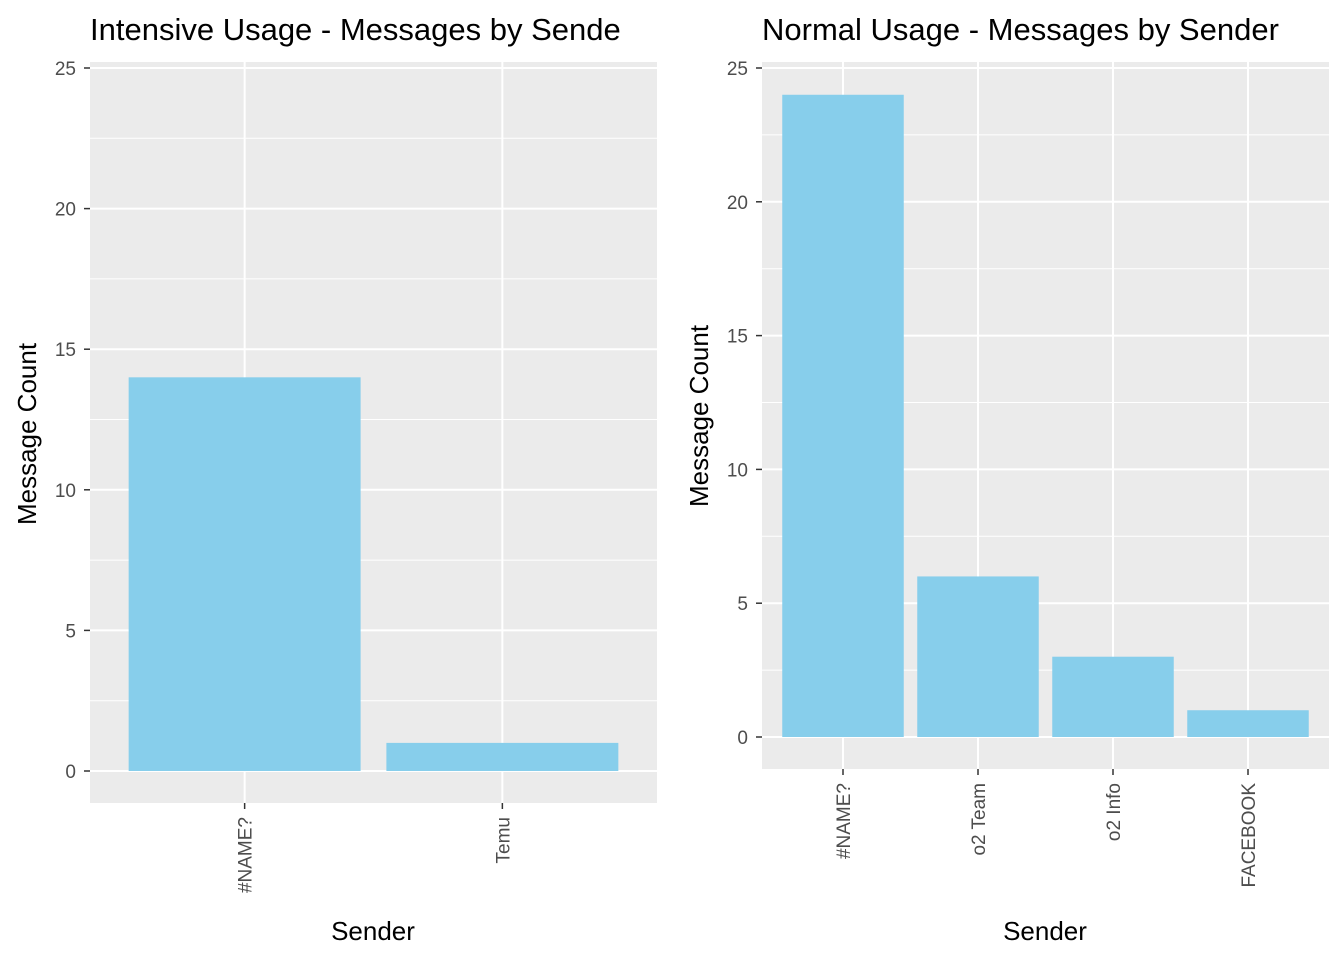 The width and height of the screenshot is (1344, 960). Describe the element at coordinates (503, 840) in the screenshot. I see `x-tick-label: Temu` at that location.